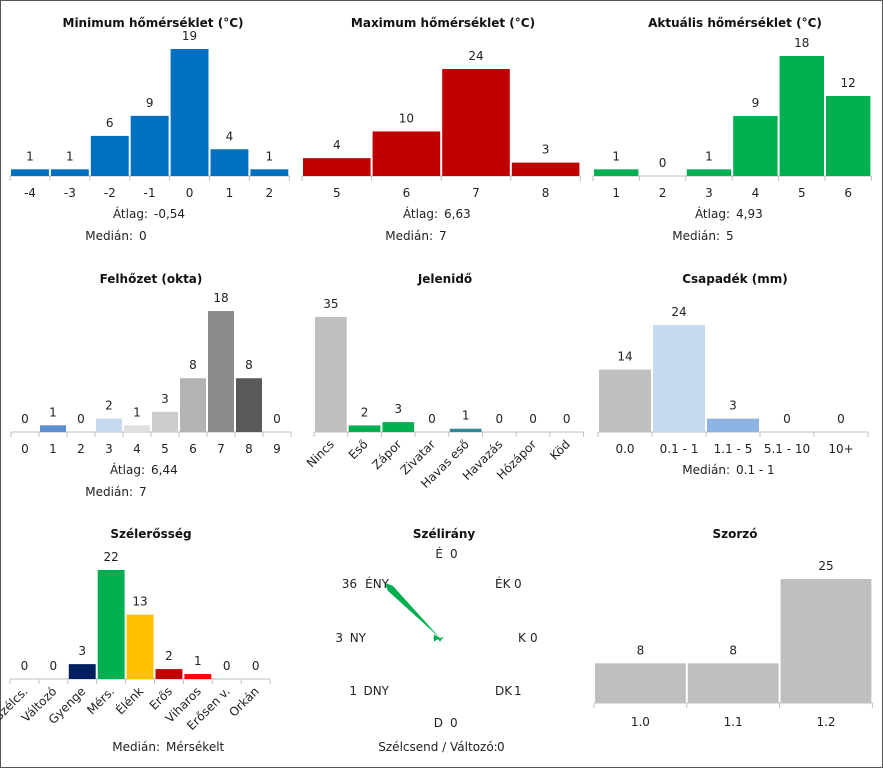 The width and height of the screenshot is (883, 768). Describe the element at coordinates (349, 584) in the screenshot. I see `direction-count: 36` at that location.